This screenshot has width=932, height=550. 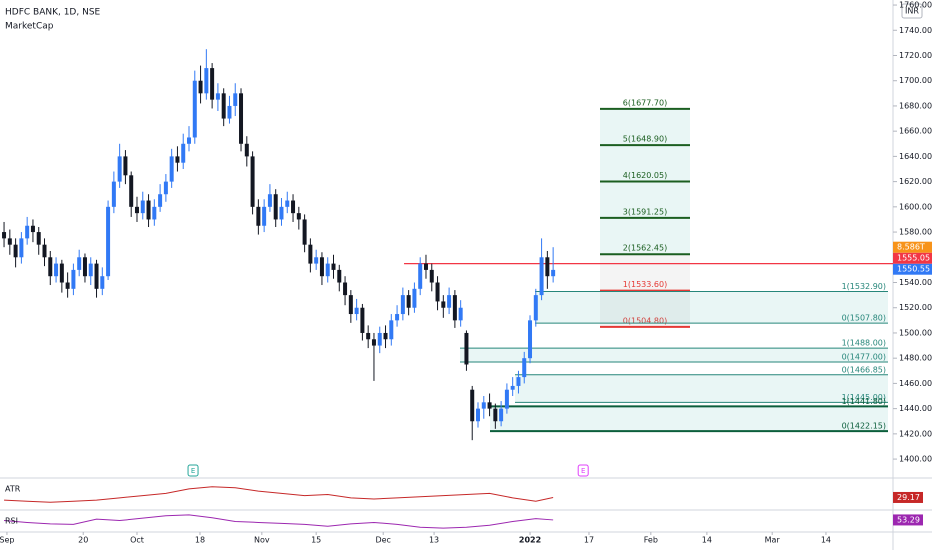 What do you see at coordinates (911, 247) in the screenshot?
I see `price-label: 8.586T` at bounding box center [911, 247].